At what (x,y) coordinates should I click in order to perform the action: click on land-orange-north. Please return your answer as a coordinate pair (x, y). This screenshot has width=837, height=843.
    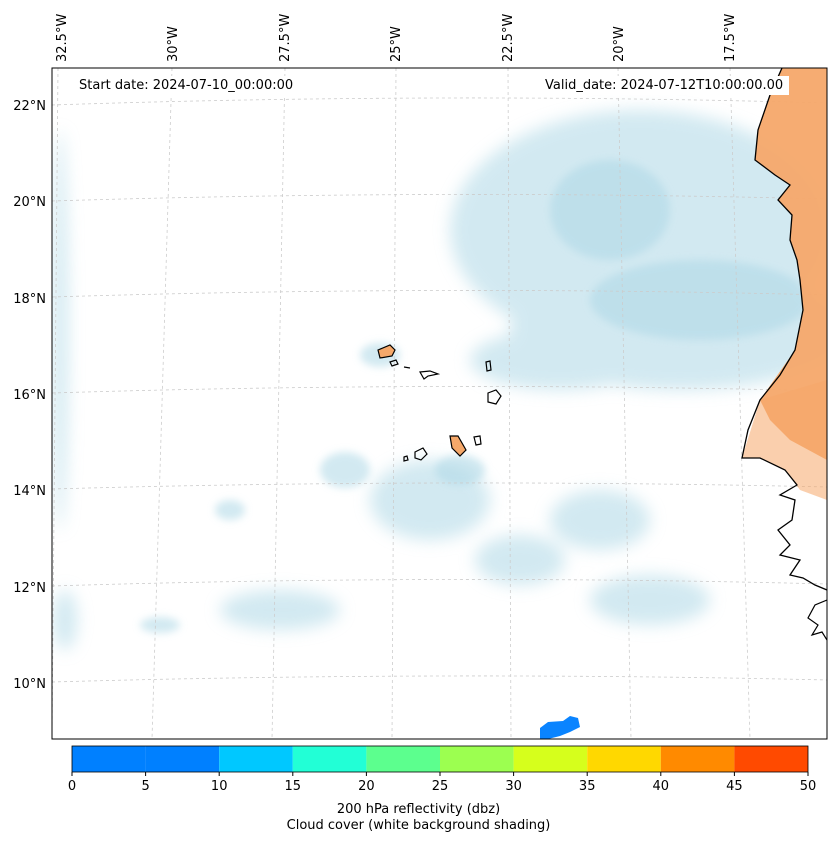
    Looking at the image, I should click on (791, 264).